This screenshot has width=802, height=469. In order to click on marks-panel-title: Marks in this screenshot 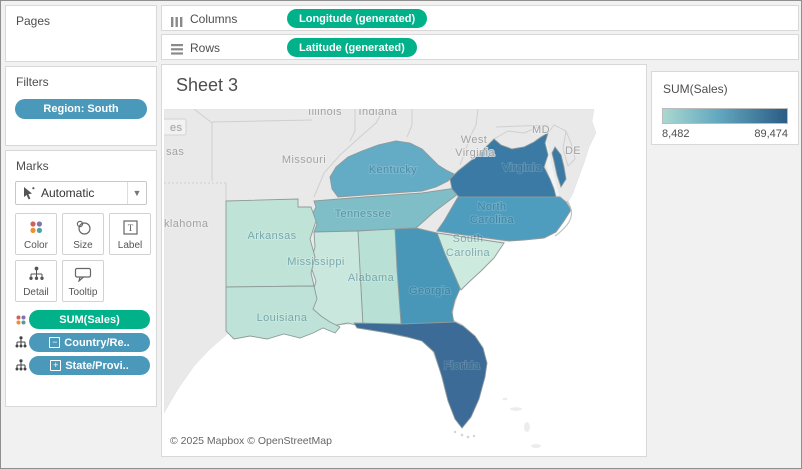, I will do `click(32, 166)`.